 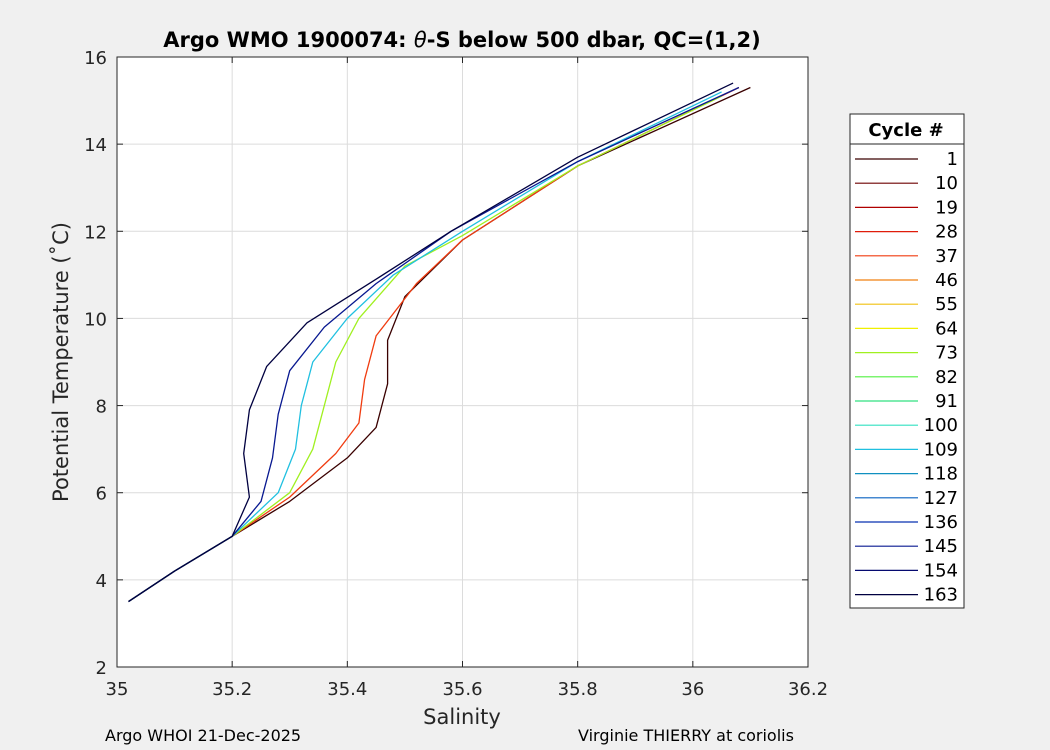 What do you see at coordinates (946, 183) in the screenshot?
I see `legend-label: 10` at bounding box center [946, 183].